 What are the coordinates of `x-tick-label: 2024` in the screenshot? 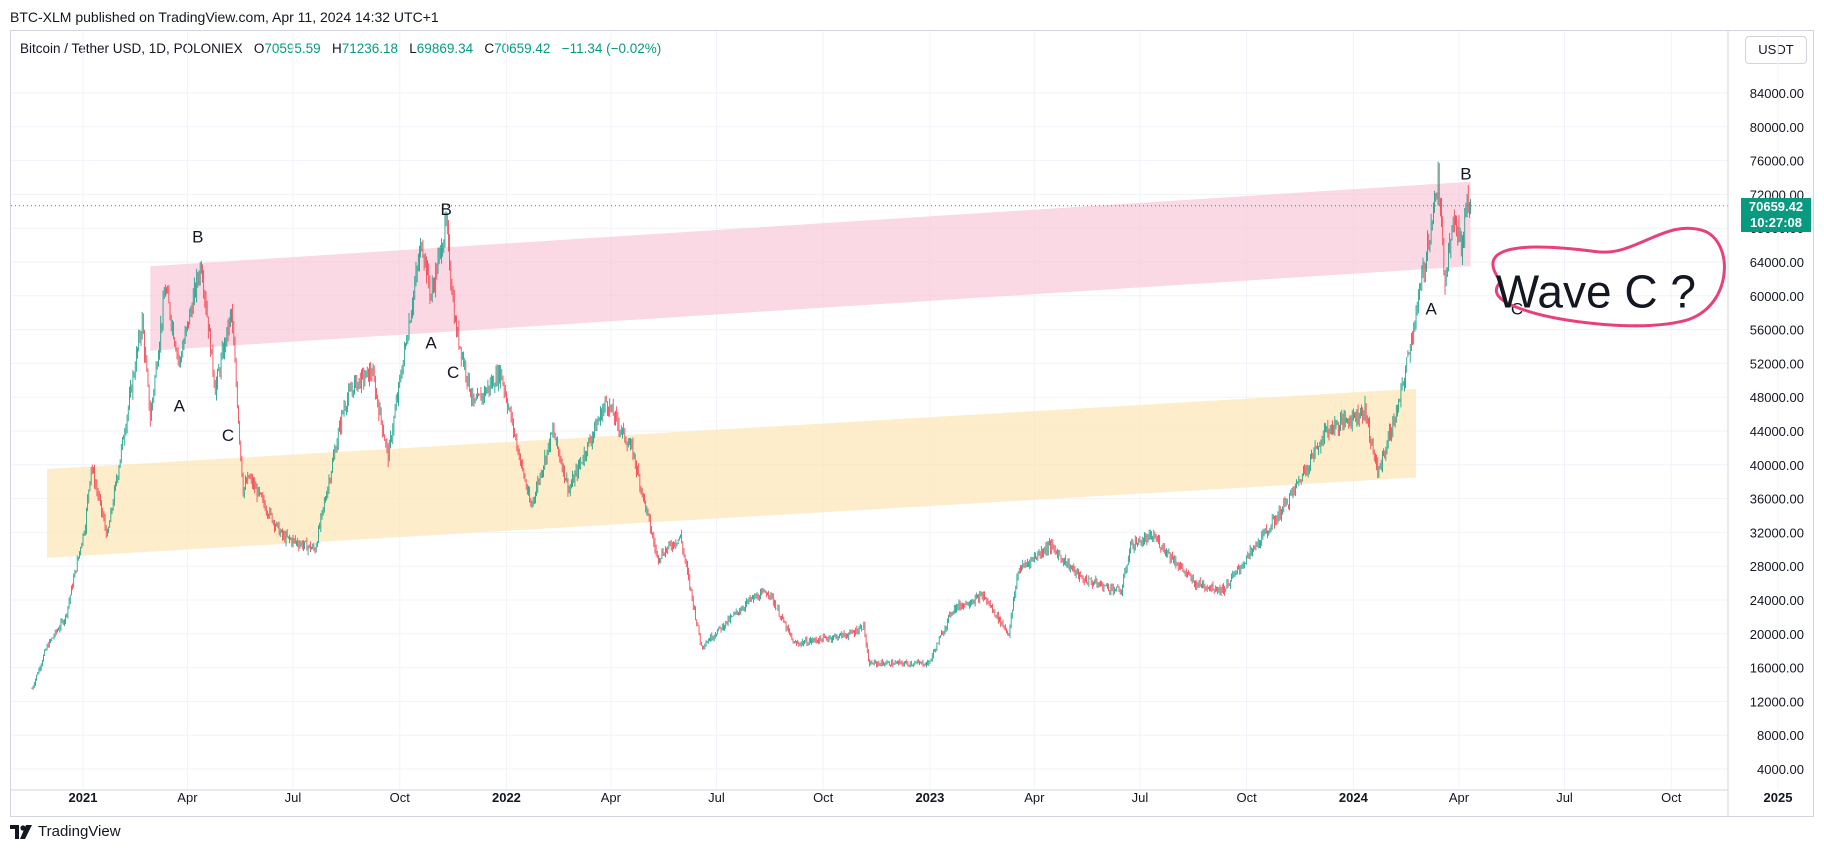 It's located at (1354, 797).